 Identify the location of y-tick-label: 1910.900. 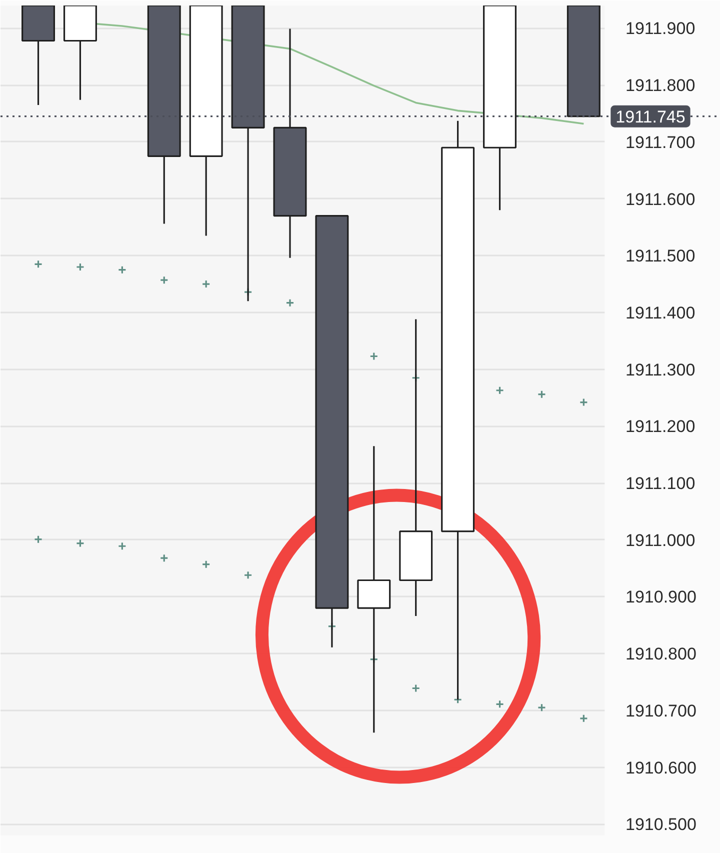
(661, 597).